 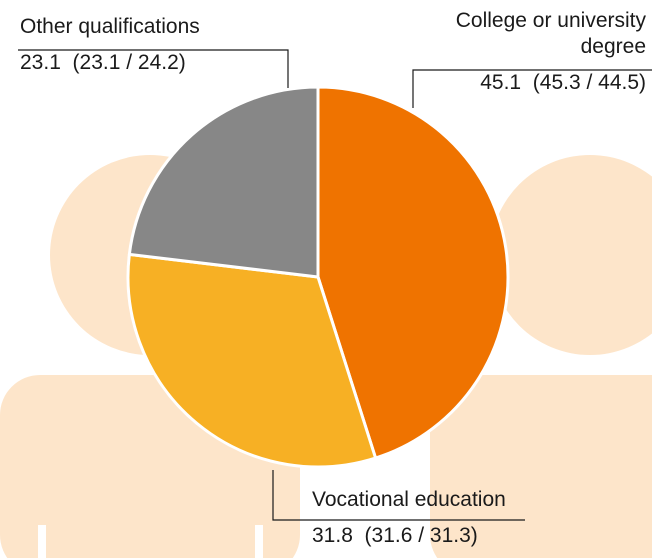 What do you see at coordinates (110, 26) in the screenshot?
I see `category-label: Other qualifications` at bounding box center [110, 26].